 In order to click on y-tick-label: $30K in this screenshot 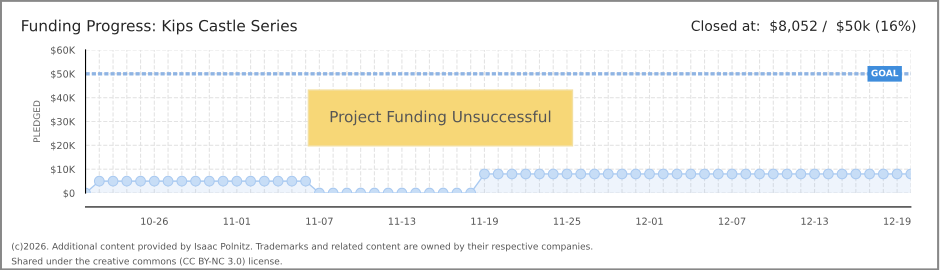, I will do `click(63, 122)`.